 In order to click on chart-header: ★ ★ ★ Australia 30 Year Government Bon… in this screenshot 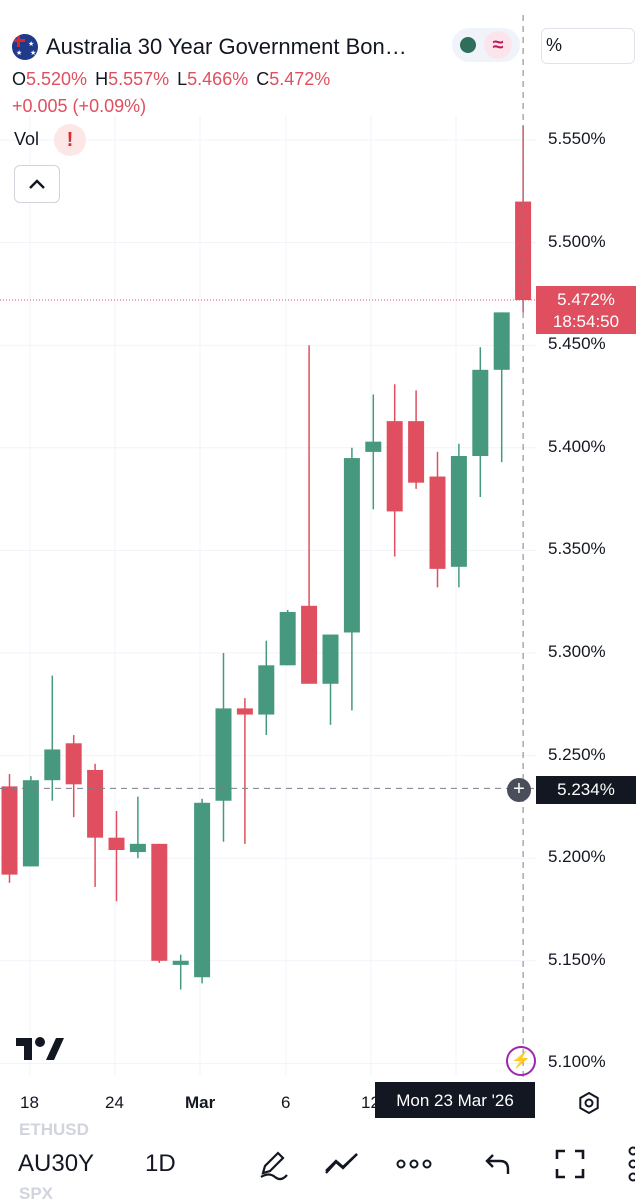, I will do `click(209, 47)`.